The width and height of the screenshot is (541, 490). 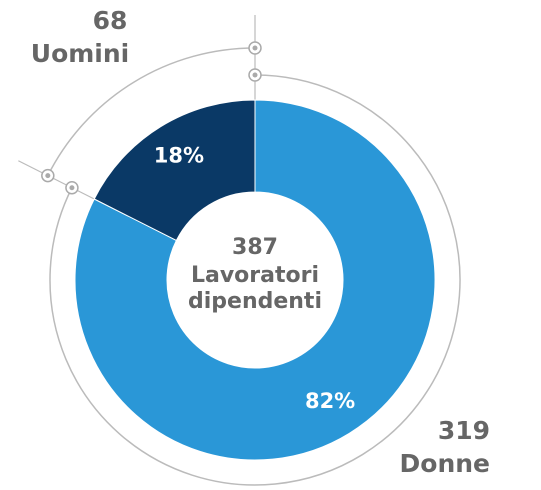 I want to click on ring-arc, so click(x=151, y=111).